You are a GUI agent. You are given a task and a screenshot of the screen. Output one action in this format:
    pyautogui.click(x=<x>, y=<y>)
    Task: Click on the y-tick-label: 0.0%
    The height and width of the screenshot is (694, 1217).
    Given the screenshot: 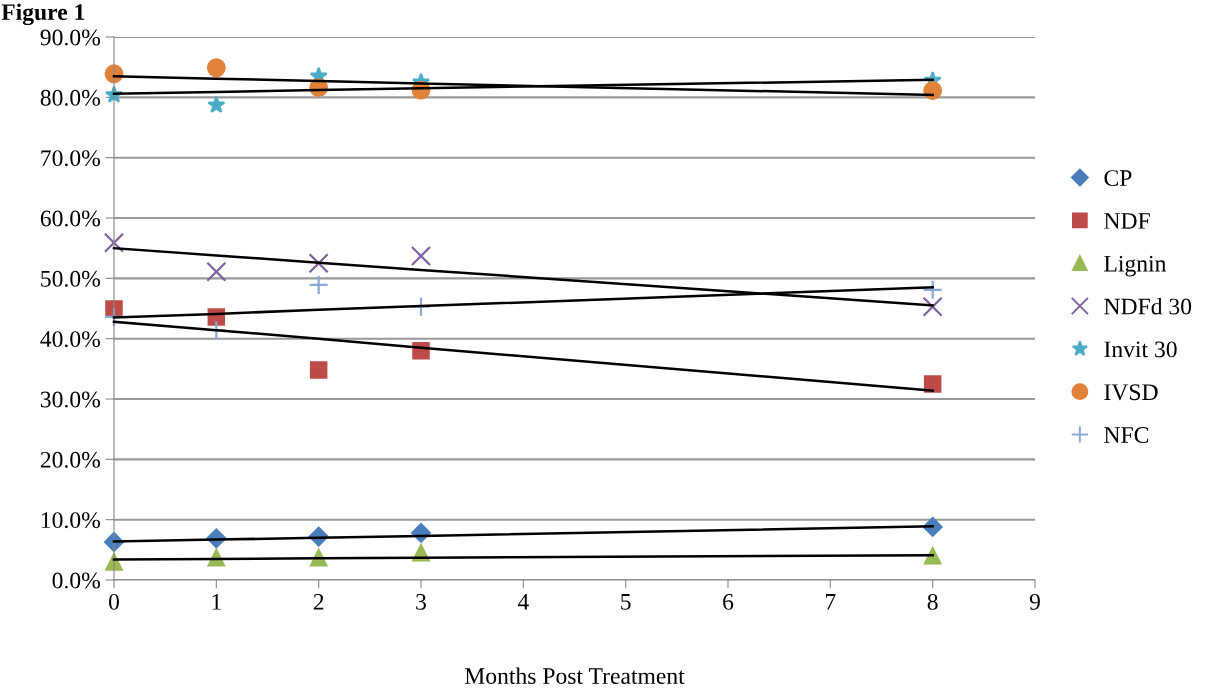 What is the action you would take?
    pyautogui.click(x=76, y=580)
    